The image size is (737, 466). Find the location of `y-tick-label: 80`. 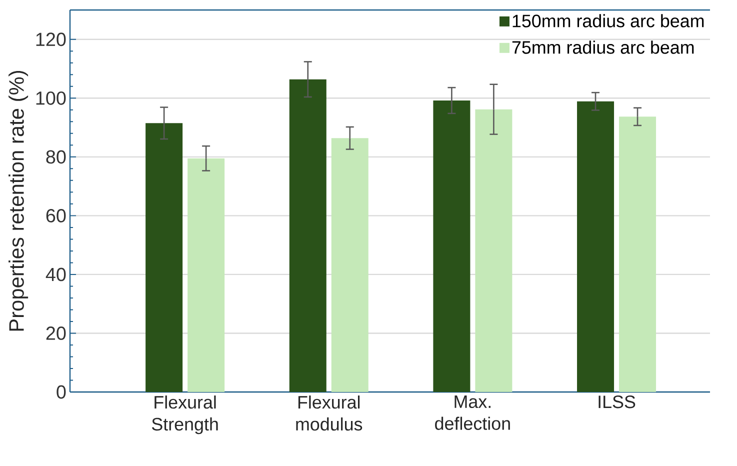

y-tick-label: 80 is located at coordinates (56, 157).